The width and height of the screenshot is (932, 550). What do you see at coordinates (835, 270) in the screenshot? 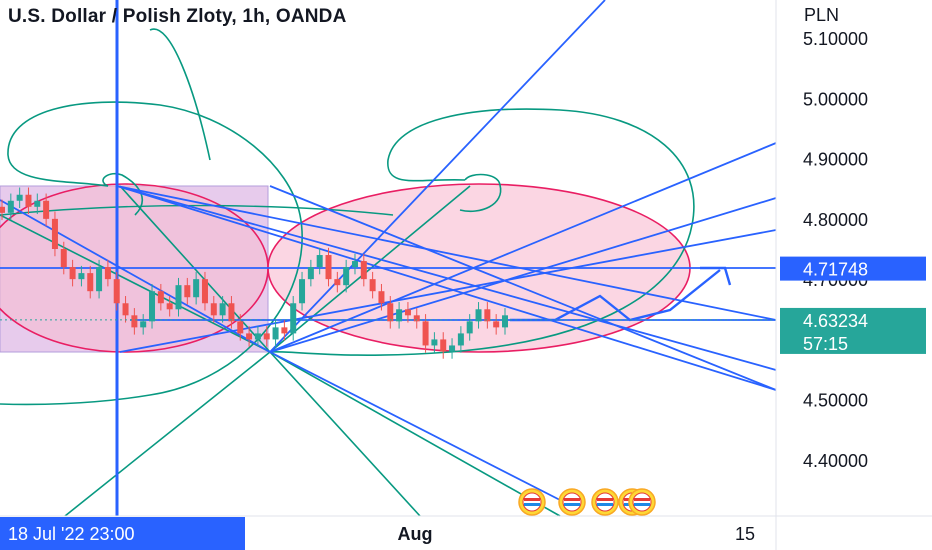
I see `level-badge-label: 4.71748` at bounding box center [835, 270].